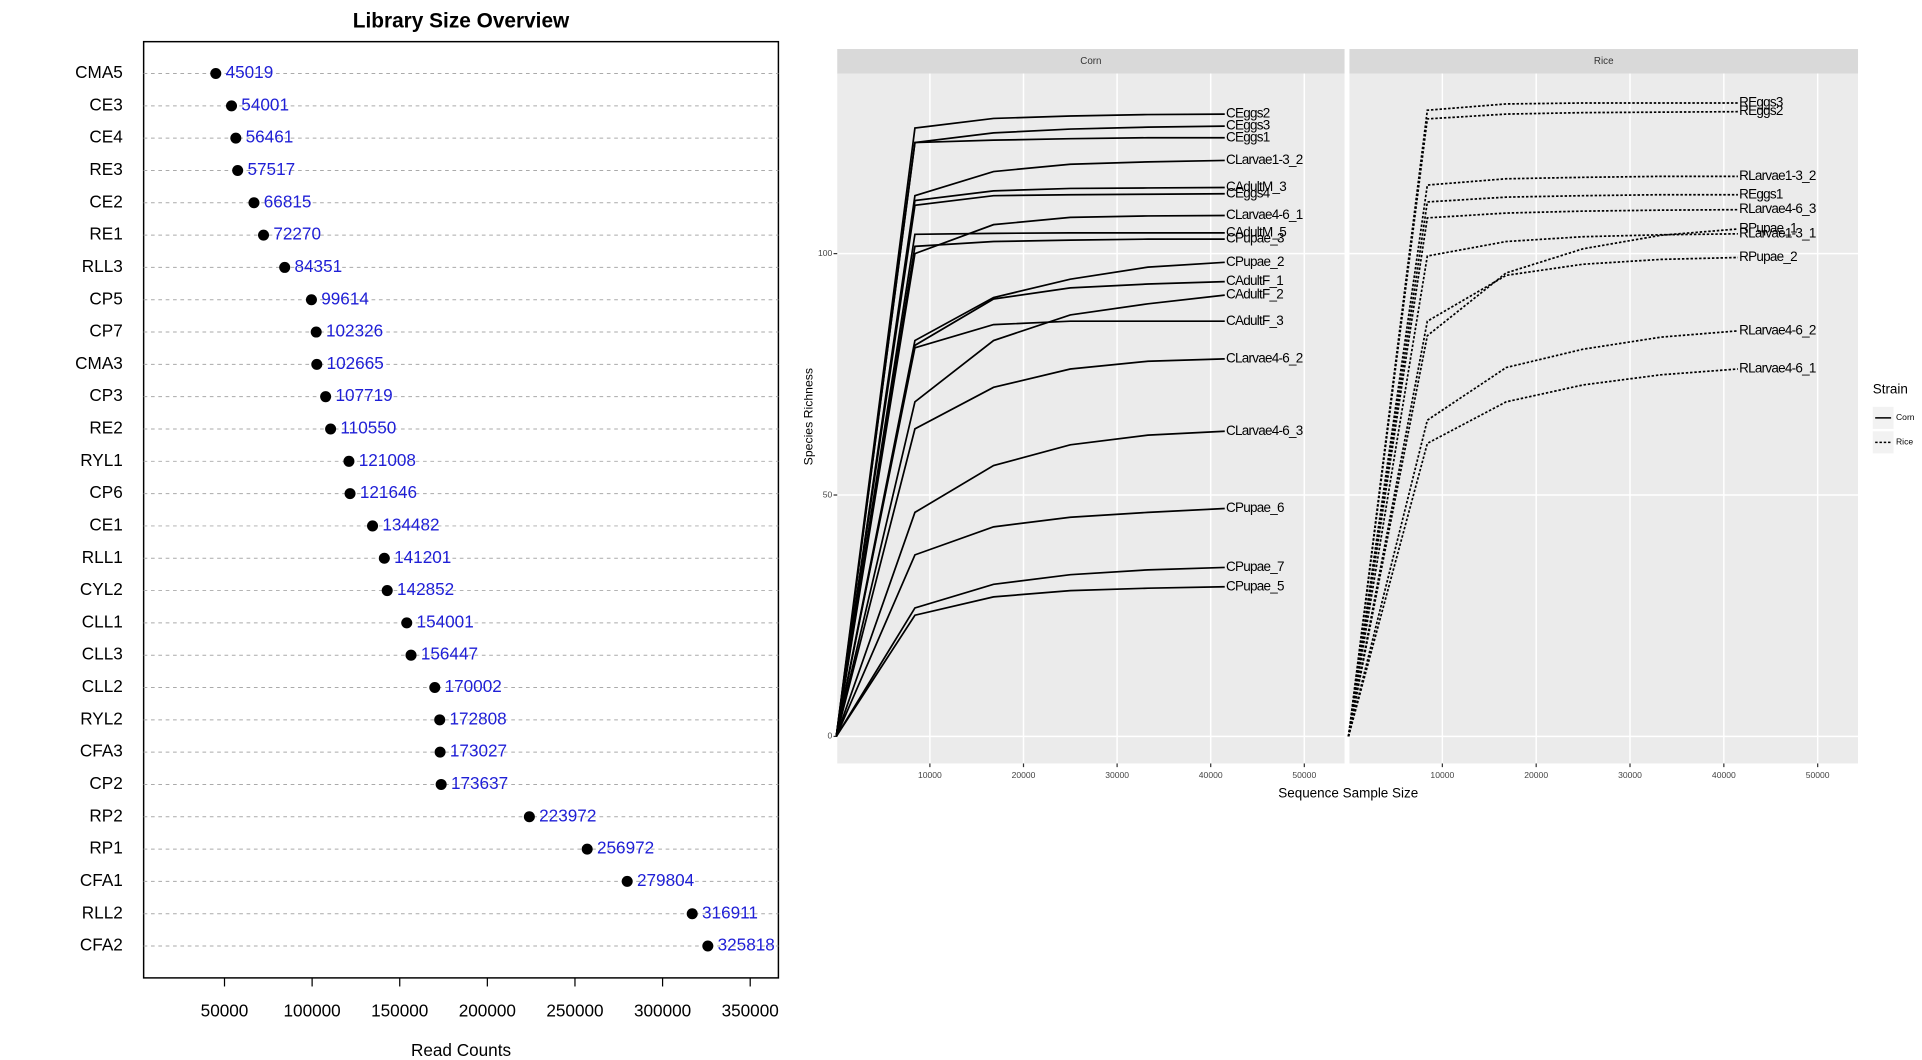 This screenshot has height=1060, width=1922. I want to click on series-label: CPupae_6, so click(1255, 507).